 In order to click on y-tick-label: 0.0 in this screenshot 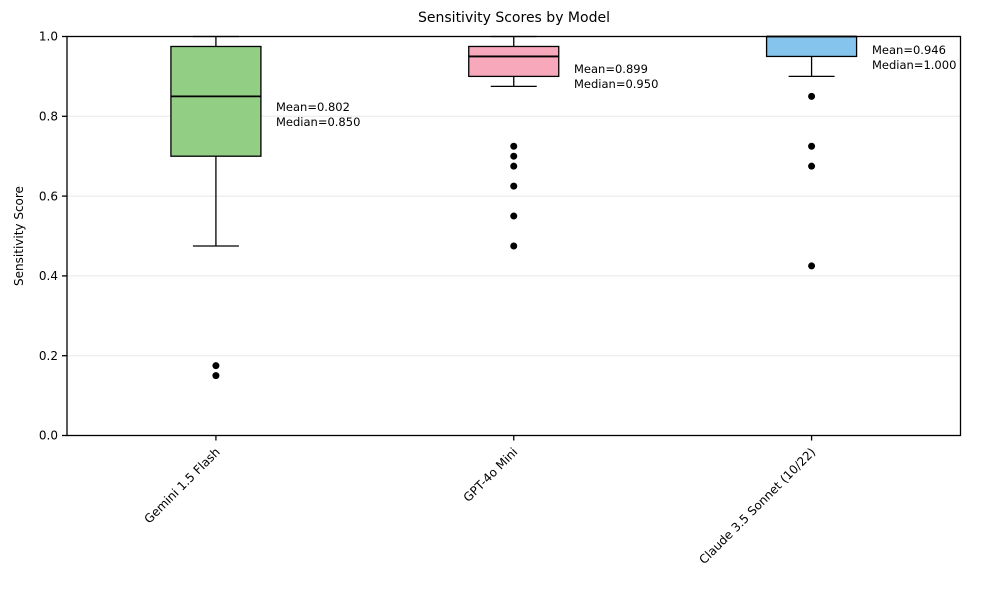, I will do `click(48, 436)`.